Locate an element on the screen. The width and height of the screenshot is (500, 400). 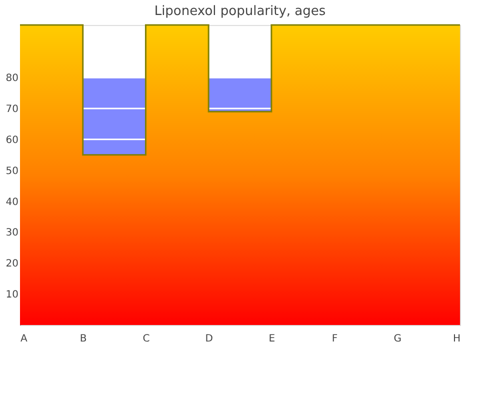
y-tick-label: 10 is located at coordinates (12, 295).